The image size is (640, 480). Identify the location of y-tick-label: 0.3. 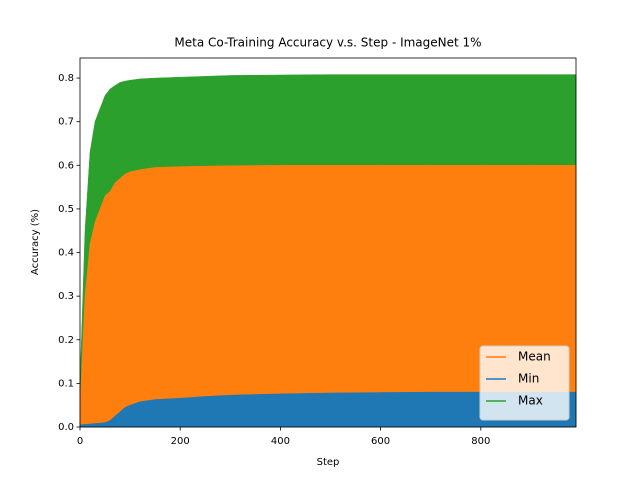
(66, 296).